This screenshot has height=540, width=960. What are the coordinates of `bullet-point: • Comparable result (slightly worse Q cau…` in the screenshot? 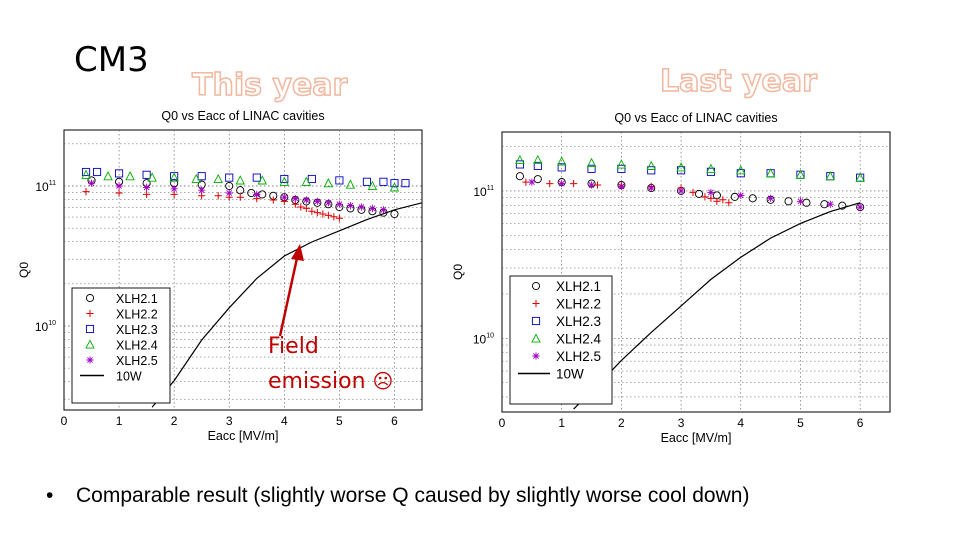 It's located at (397, 496).